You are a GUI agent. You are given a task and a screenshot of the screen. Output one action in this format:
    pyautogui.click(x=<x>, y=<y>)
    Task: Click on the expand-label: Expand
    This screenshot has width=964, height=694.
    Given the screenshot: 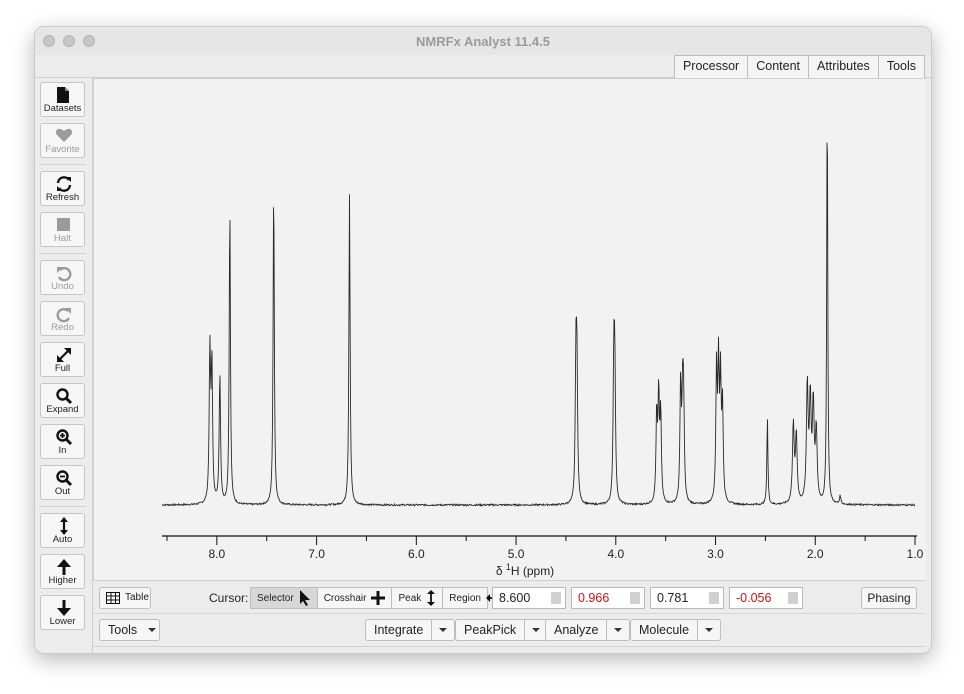 What is the action you would take?
    pyautogui.click(x=62, y=409)
    